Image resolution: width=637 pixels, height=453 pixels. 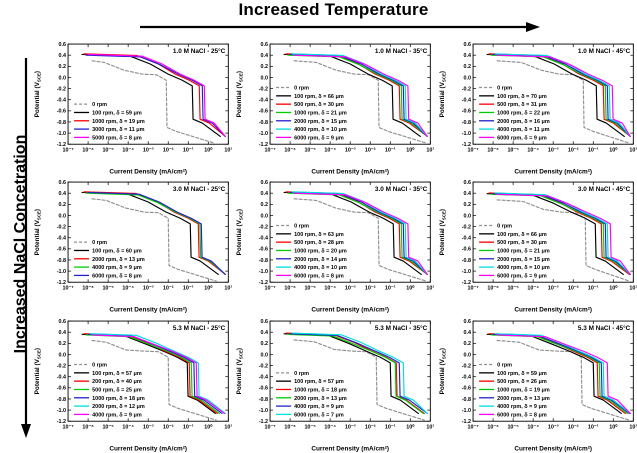 I want to click on curve-0-rpm, so click(x=563, y=241).